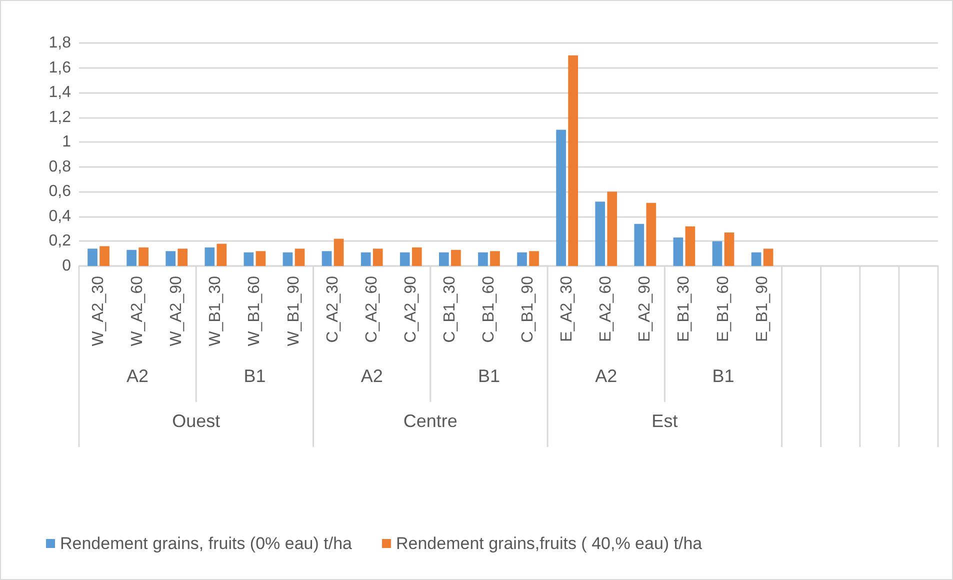 The height and width of the screenshot is (580, 953). Describe the element at coordinates (206, 543) in the screenshot. I see `legend-label: Rendement grains, fruits (0% eau) t/ha` at that location.